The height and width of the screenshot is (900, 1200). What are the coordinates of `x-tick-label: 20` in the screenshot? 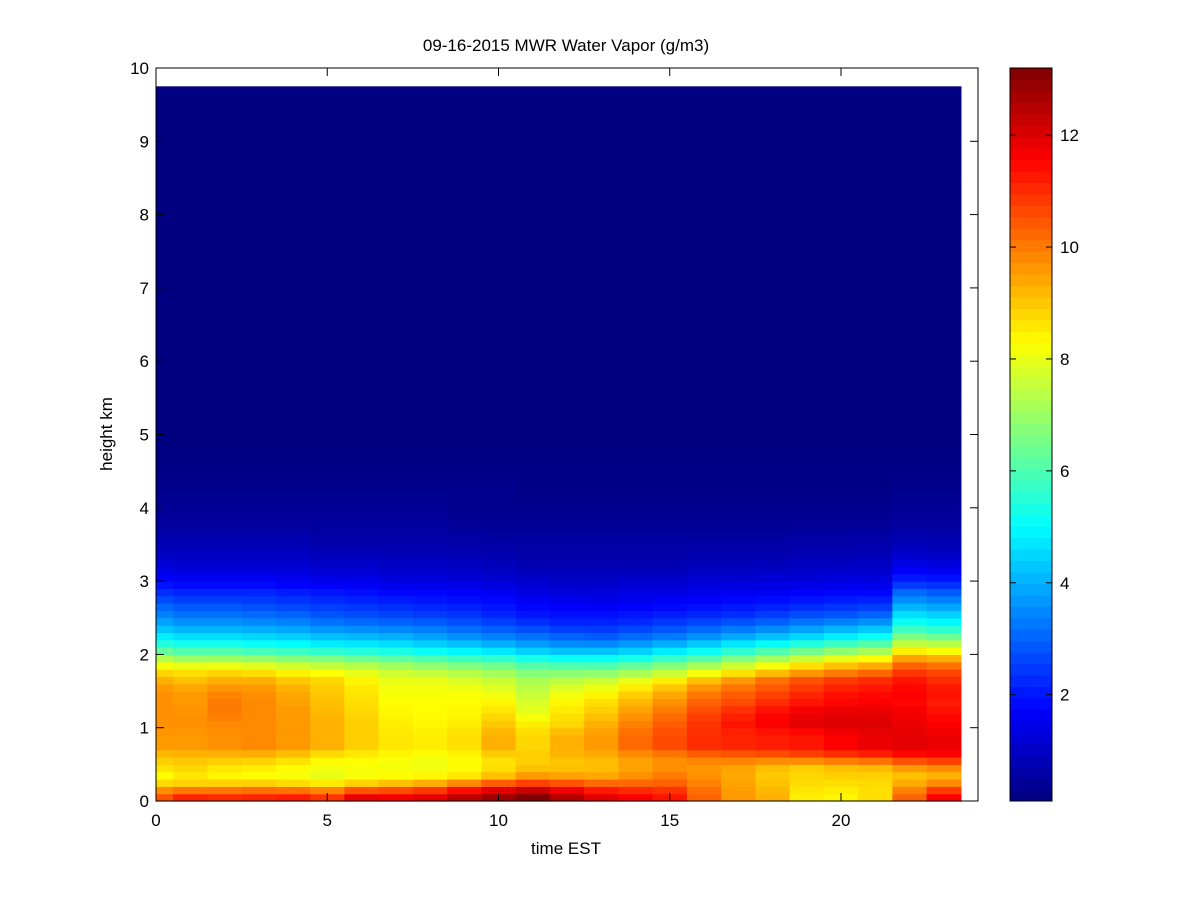 It's located at (841, 820).